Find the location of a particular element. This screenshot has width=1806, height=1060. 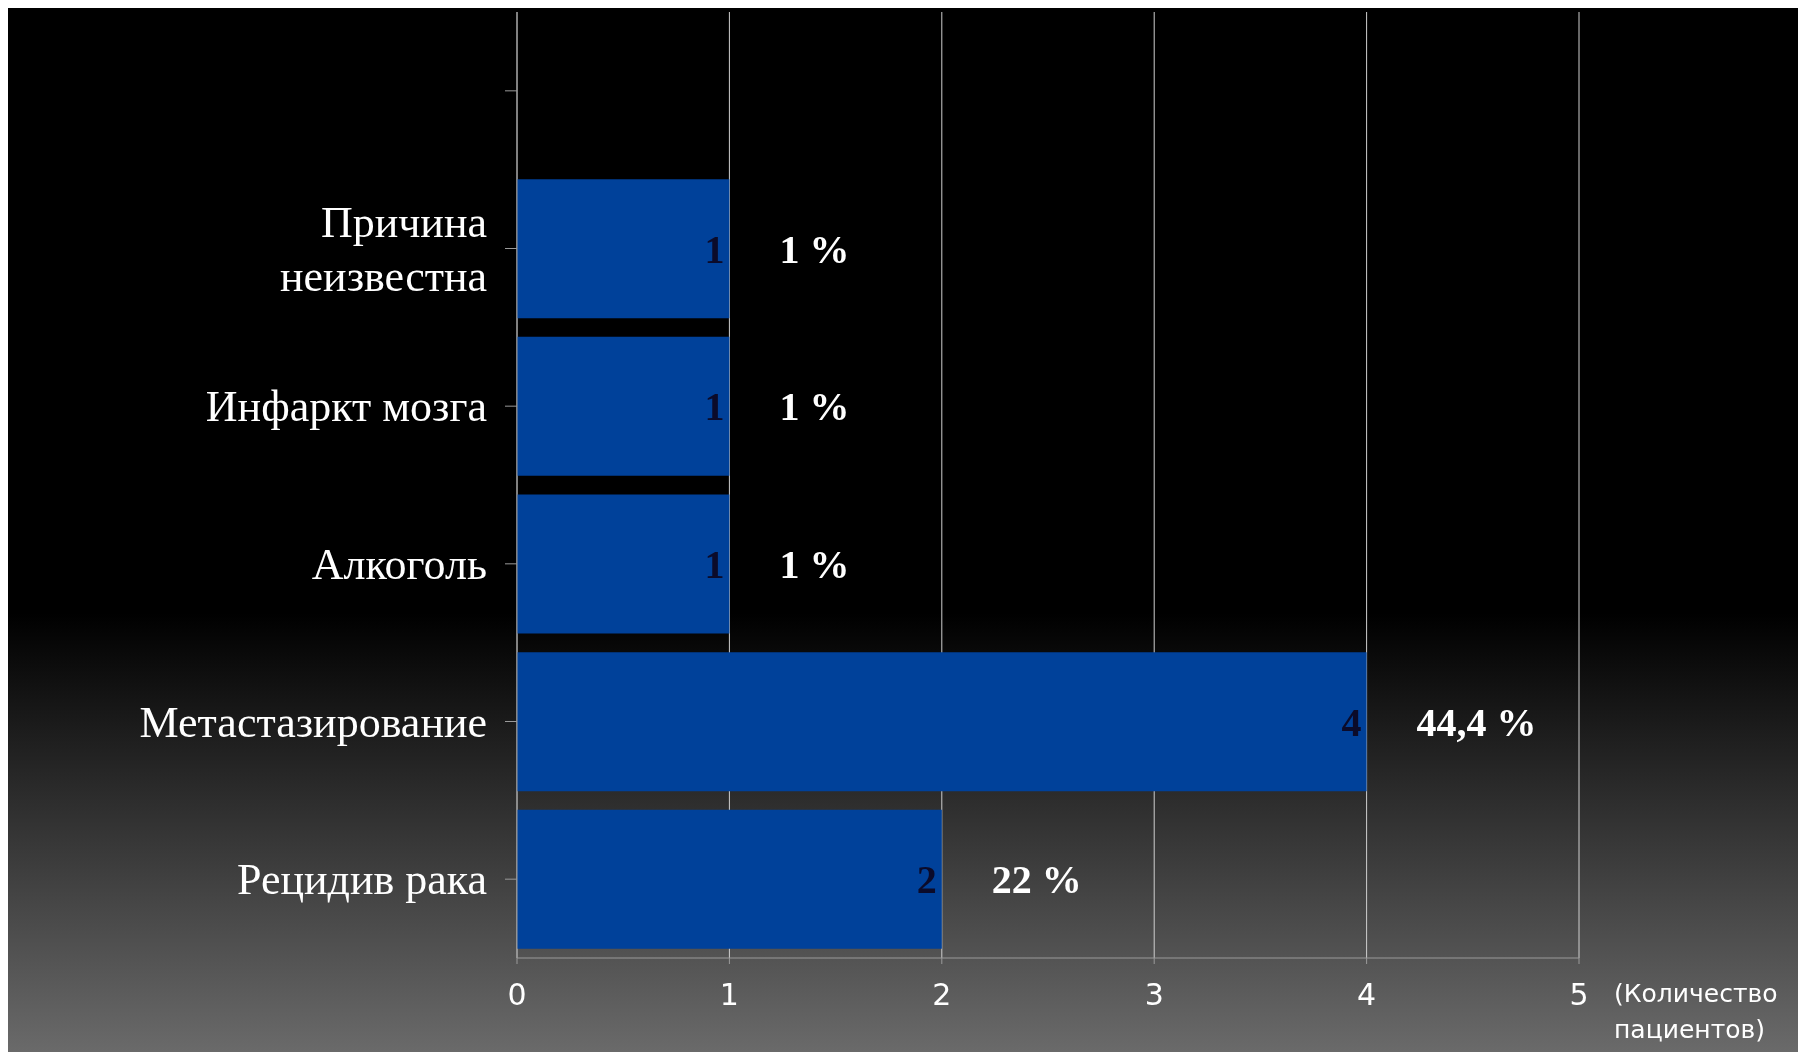

x-tick-label: 0 is located at coordinates (517, 995).